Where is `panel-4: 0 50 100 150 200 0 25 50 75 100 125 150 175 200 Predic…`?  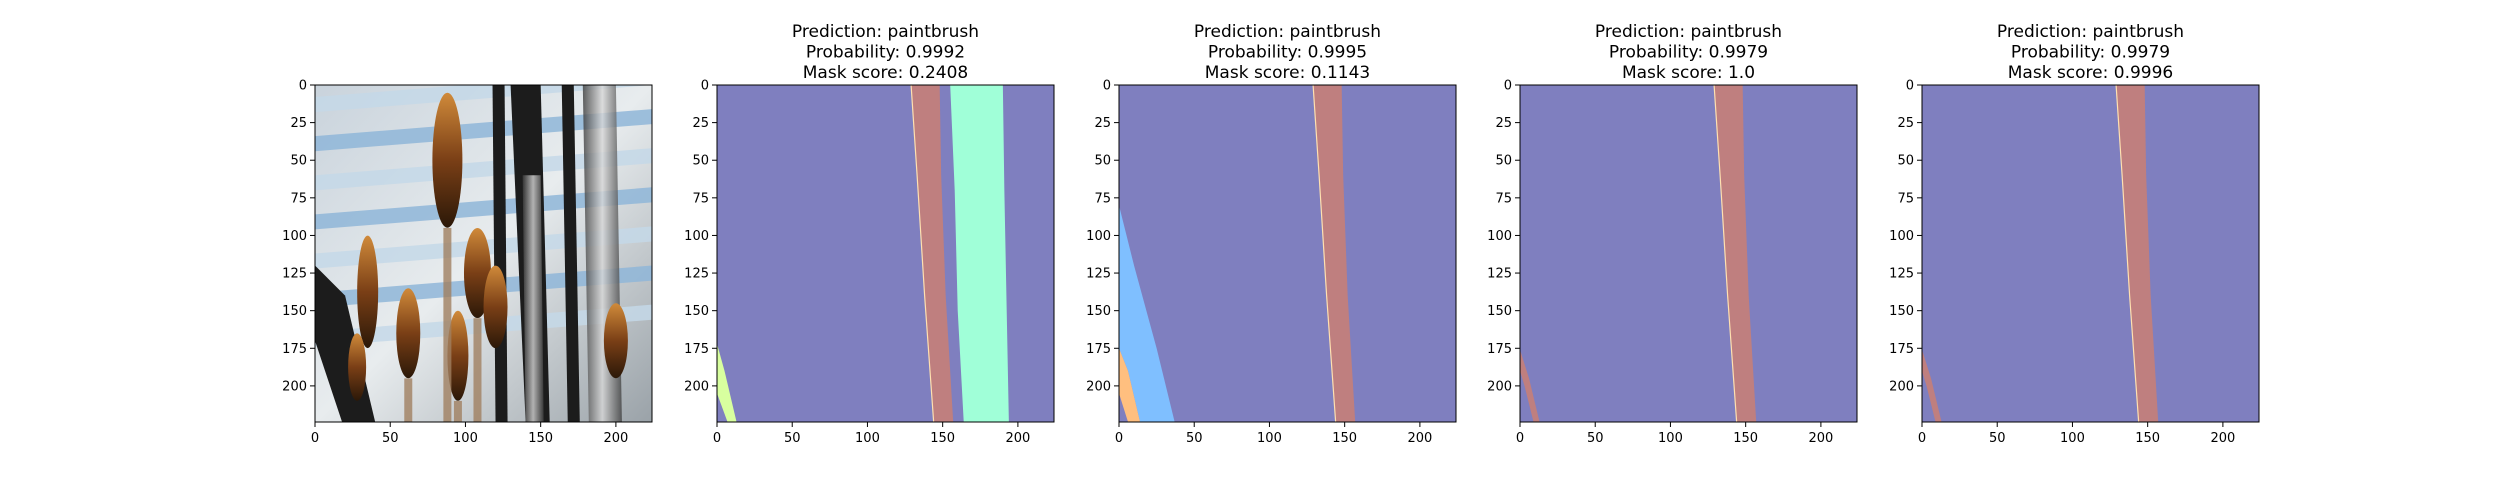
panel-4: 0 50 100 150 200 0 25 50 75 100 125 150 175 200 Predic… is located at coordinates (1672, 234).